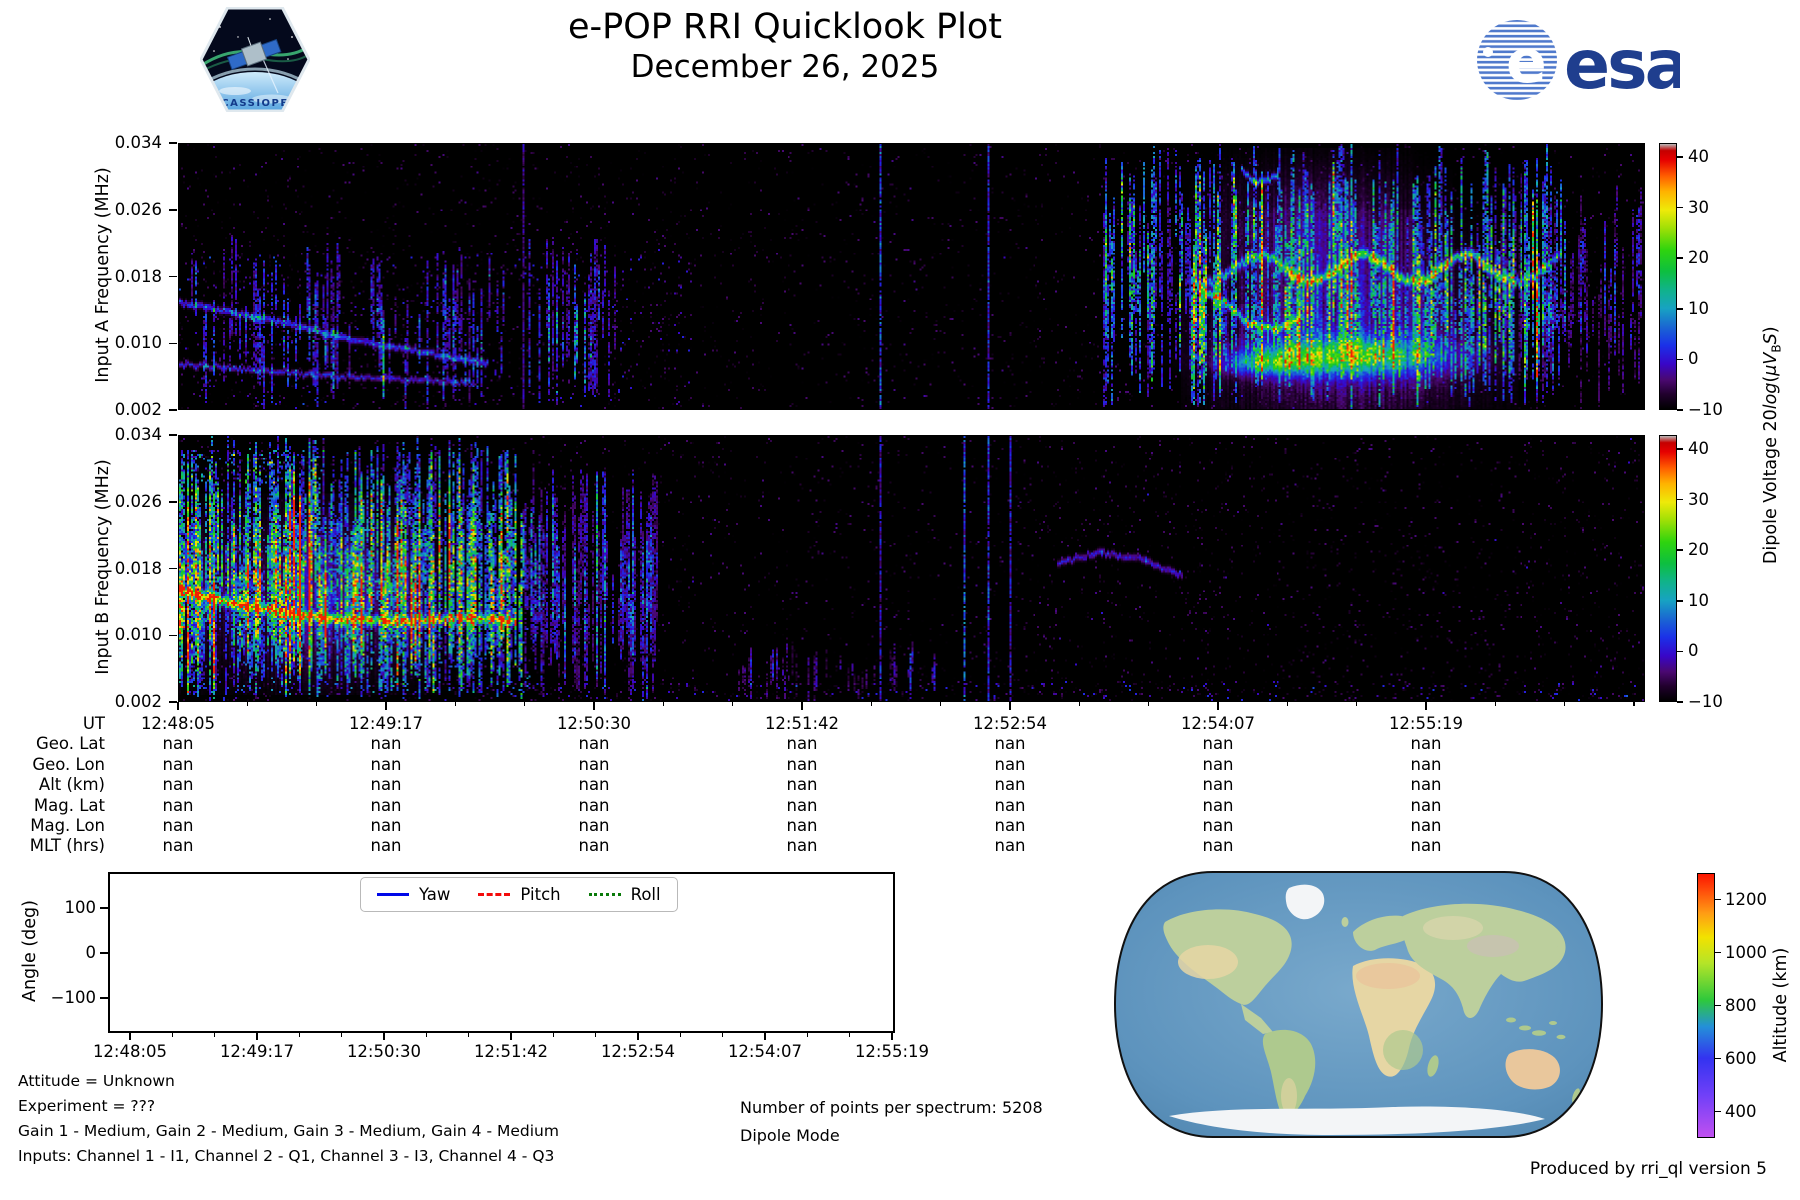 The image size is (1800, 1200). What do you see at coordinates (494, 894) in the screenshot?
I see `pitch-line-icon` at bounding box center [494, 894].